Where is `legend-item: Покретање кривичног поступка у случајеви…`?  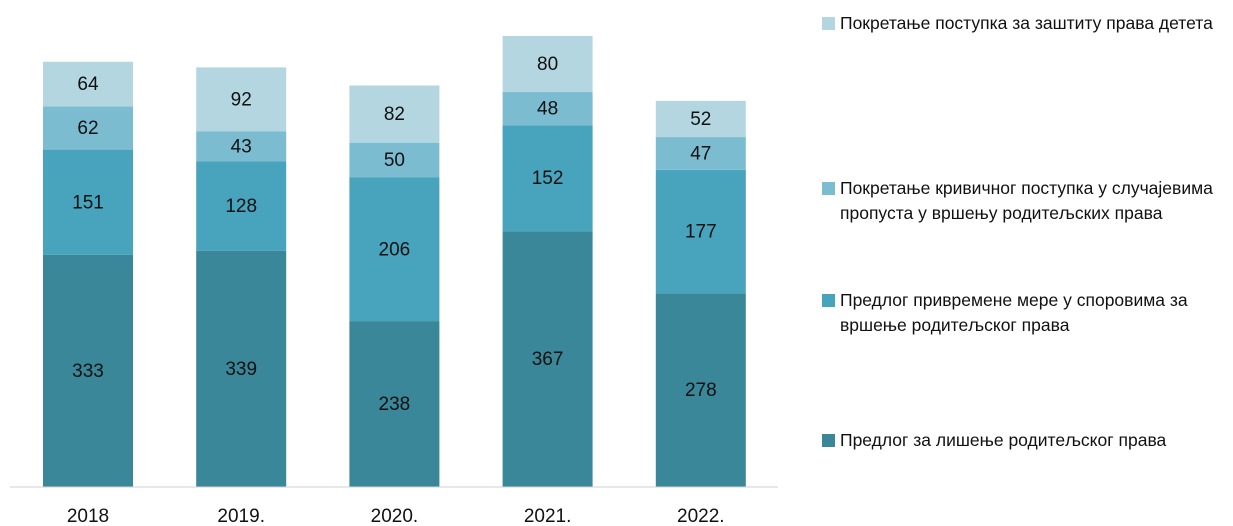
legend-item: Покретање кривичног поступка у случајеви… is located at coordinates (1024, 201).